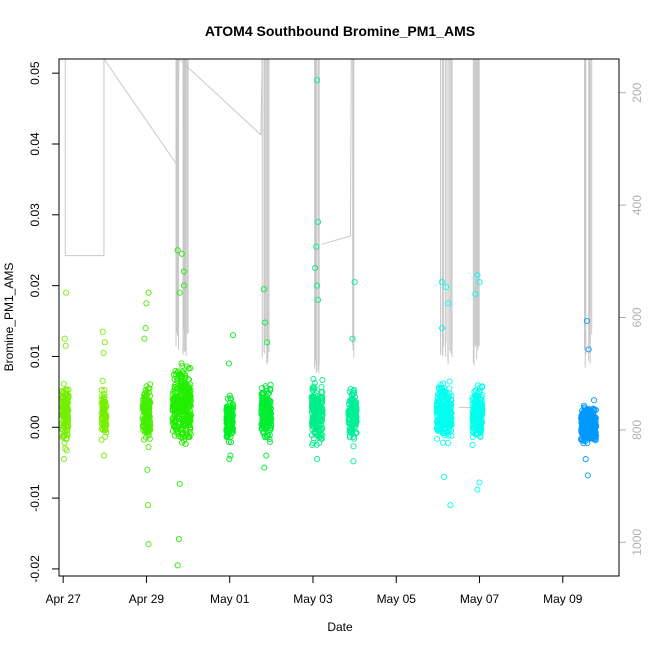 This screenshot has width=650, height=650. I want to click on series-may-04-group, so click(352, 372).